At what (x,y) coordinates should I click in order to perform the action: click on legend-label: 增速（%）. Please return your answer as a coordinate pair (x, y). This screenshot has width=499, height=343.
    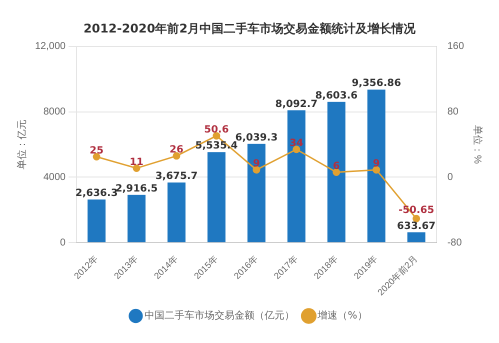
    Looking at the image, I should click on (342, 316).